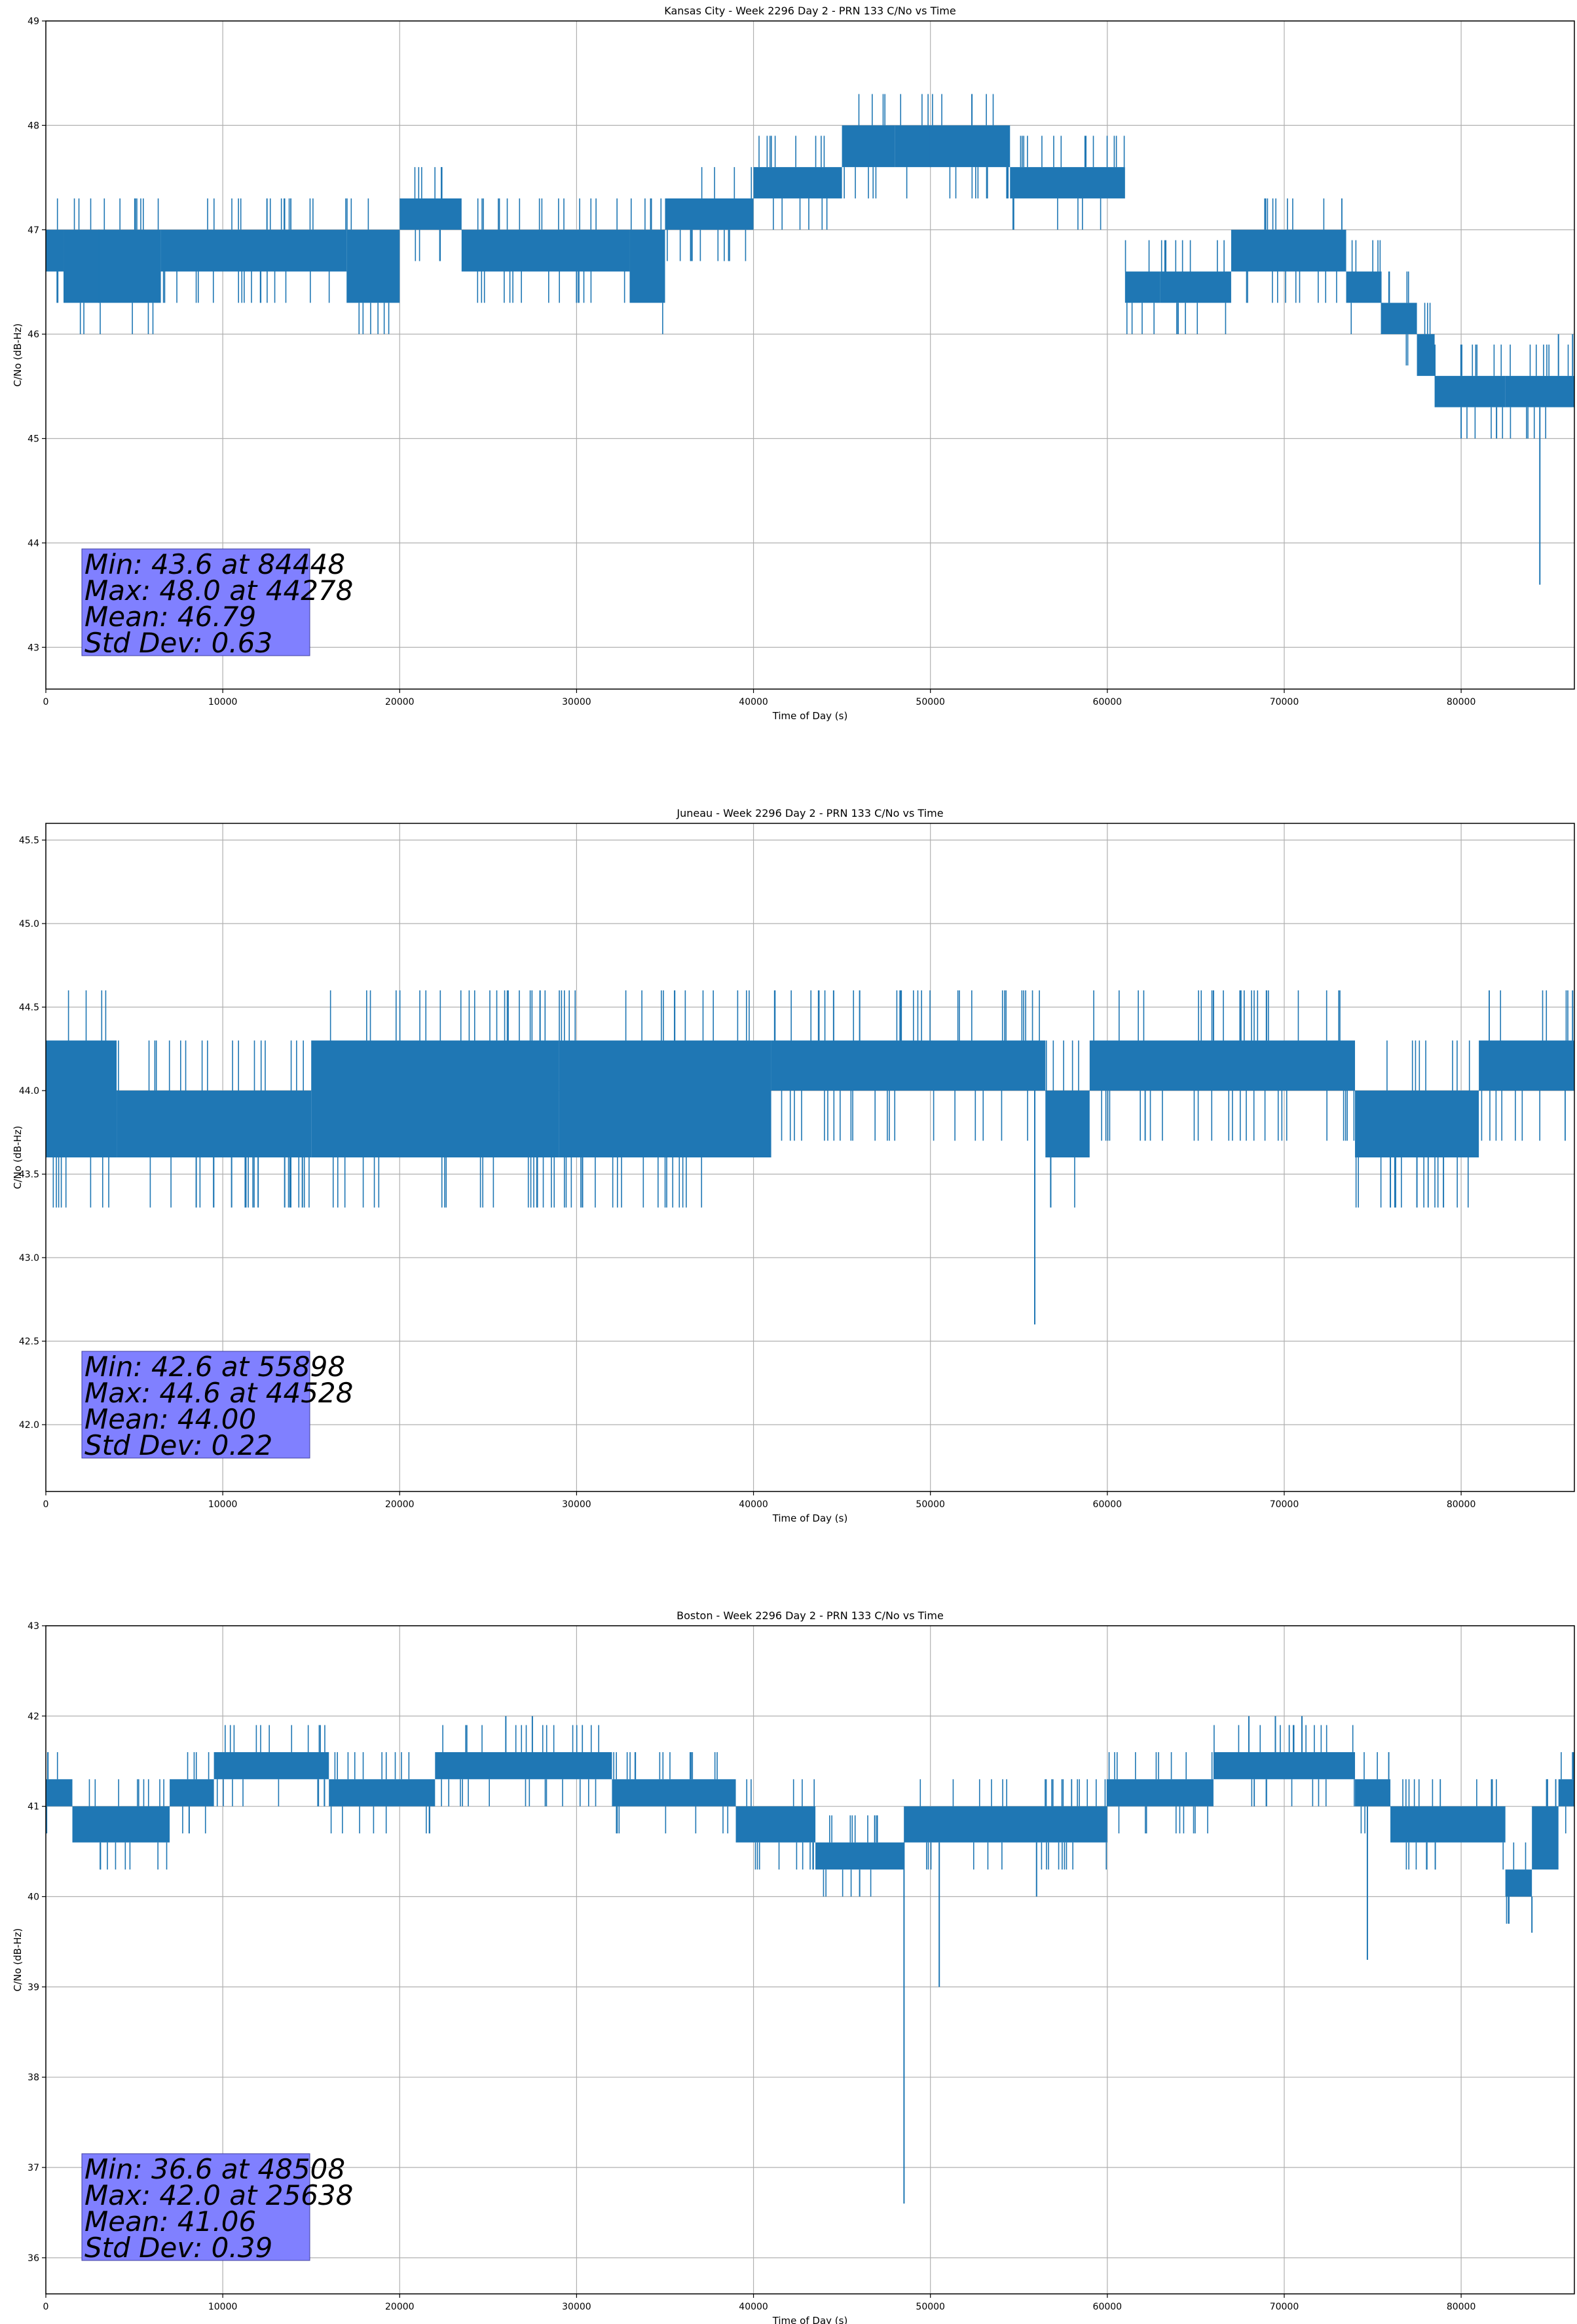 This screenshot has height=2324, width=1577. What do you see at coordinates (29, 1425) in the screenshot?
I see `y-tick-label: 42.0` at bounding box center [29, 1425].